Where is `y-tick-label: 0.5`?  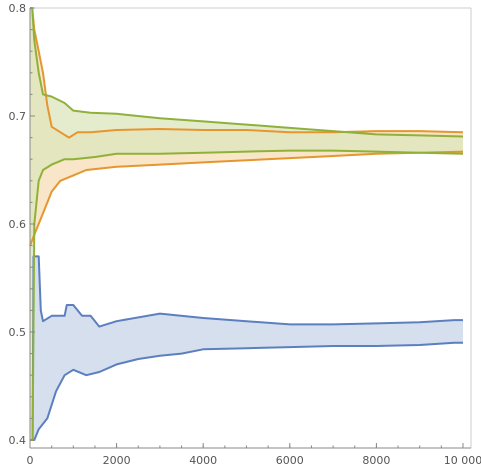
y-tick-label: 0.5 is located at coordinates (18, 332).